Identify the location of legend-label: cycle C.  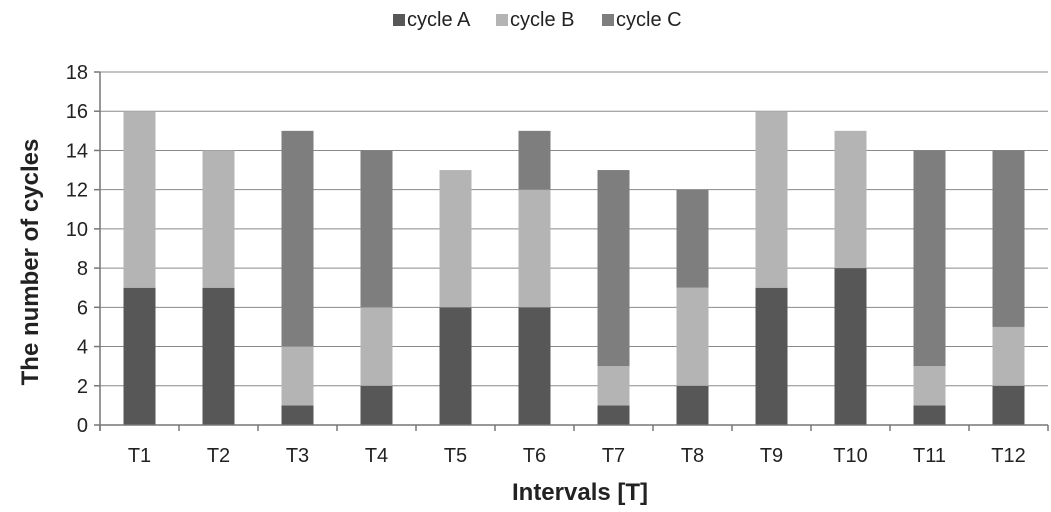
(649, 20).